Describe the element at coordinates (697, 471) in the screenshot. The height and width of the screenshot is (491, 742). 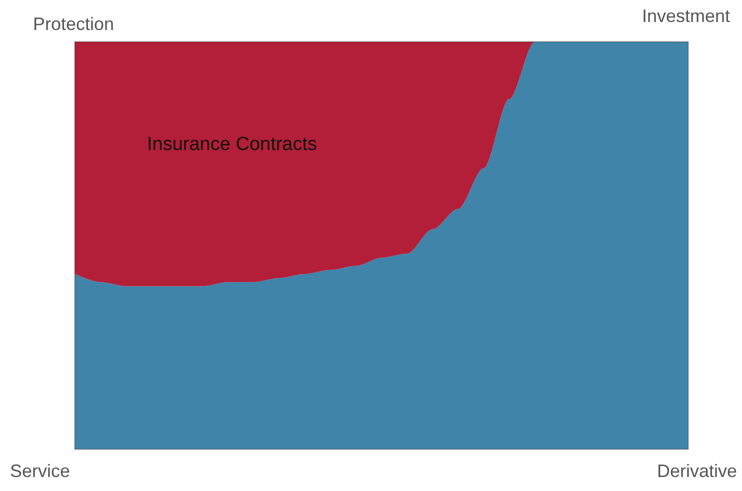
I see `text: Derivative` at that location.